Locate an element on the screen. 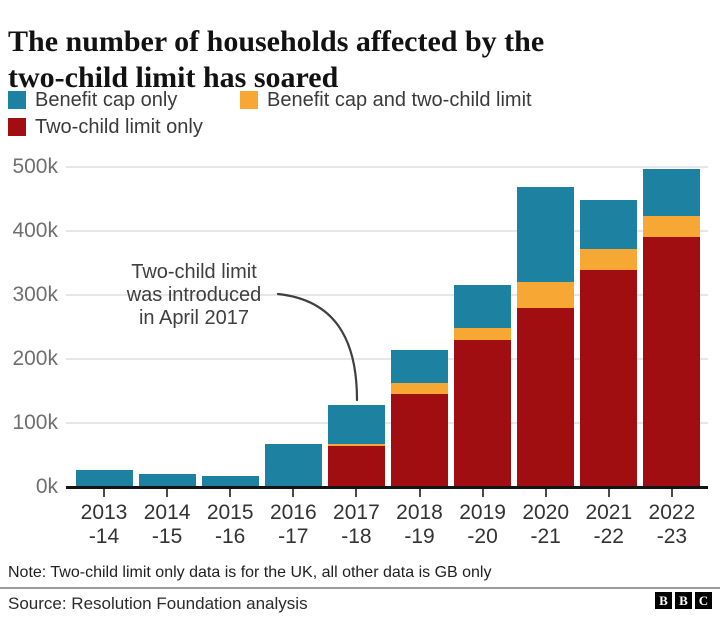 Image resolution: width=720 pixels, height=618 pixels. gridline-200k is located at coordinates (387, 359).